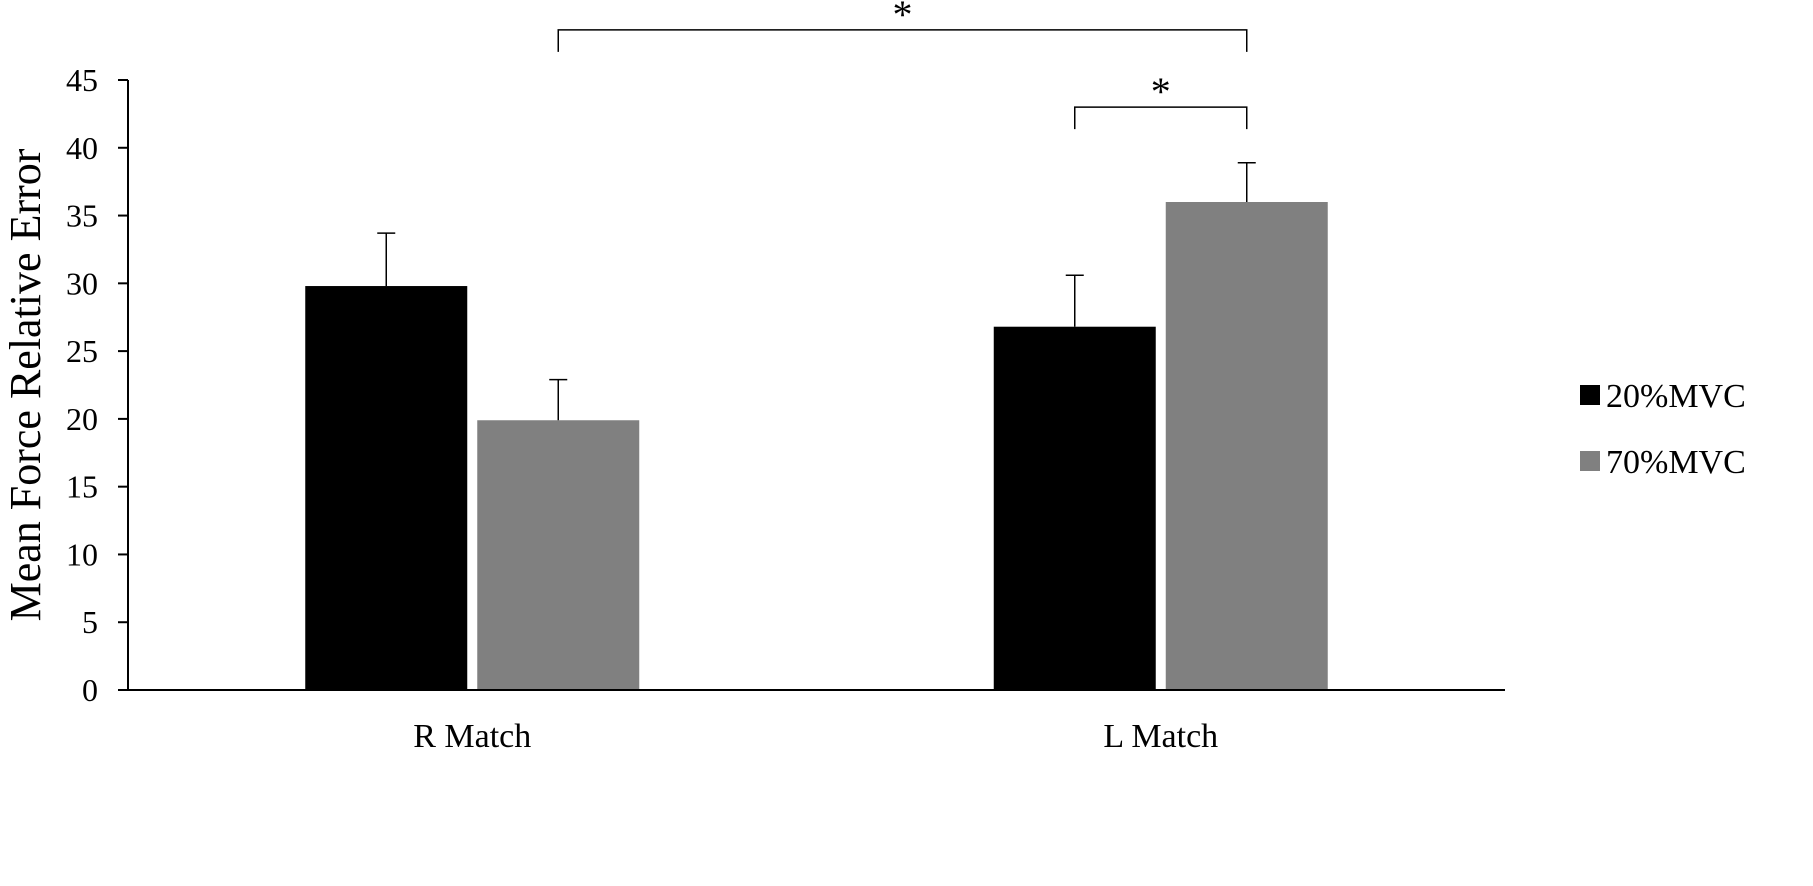 Image resolution: width=1813 pixels, height=886 pixels. Describe the element at coordinates (82, 283) in the screenshot. I see `y-tick-label: 30` at that location.